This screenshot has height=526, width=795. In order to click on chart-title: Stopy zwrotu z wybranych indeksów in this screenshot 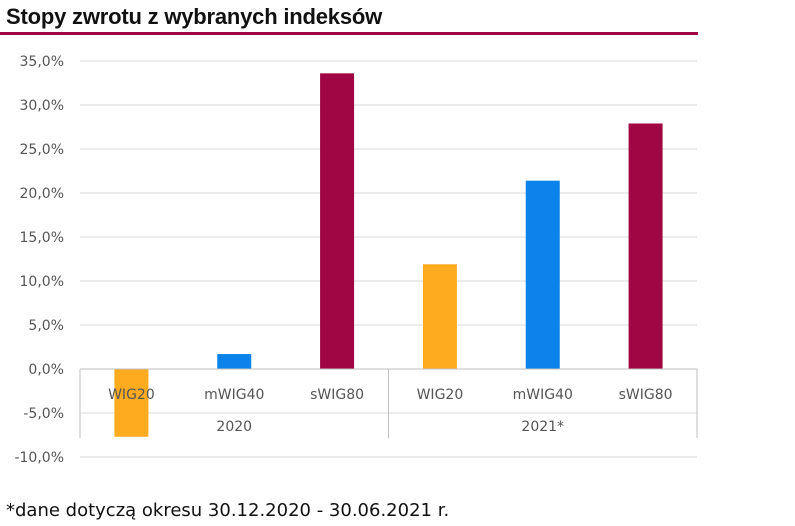, I will do `click(194, 16)`.